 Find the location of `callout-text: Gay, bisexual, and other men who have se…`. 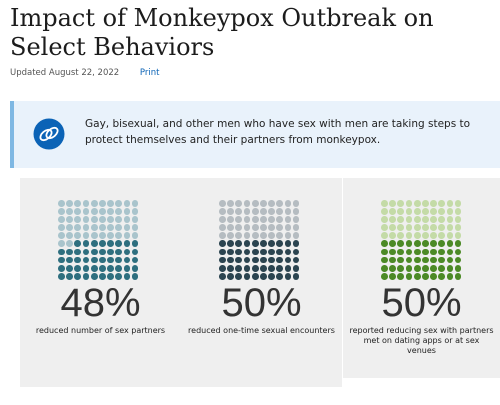

callout-text: Gay, bisexual, and other men who have se… is located at coordinates (278, 132).